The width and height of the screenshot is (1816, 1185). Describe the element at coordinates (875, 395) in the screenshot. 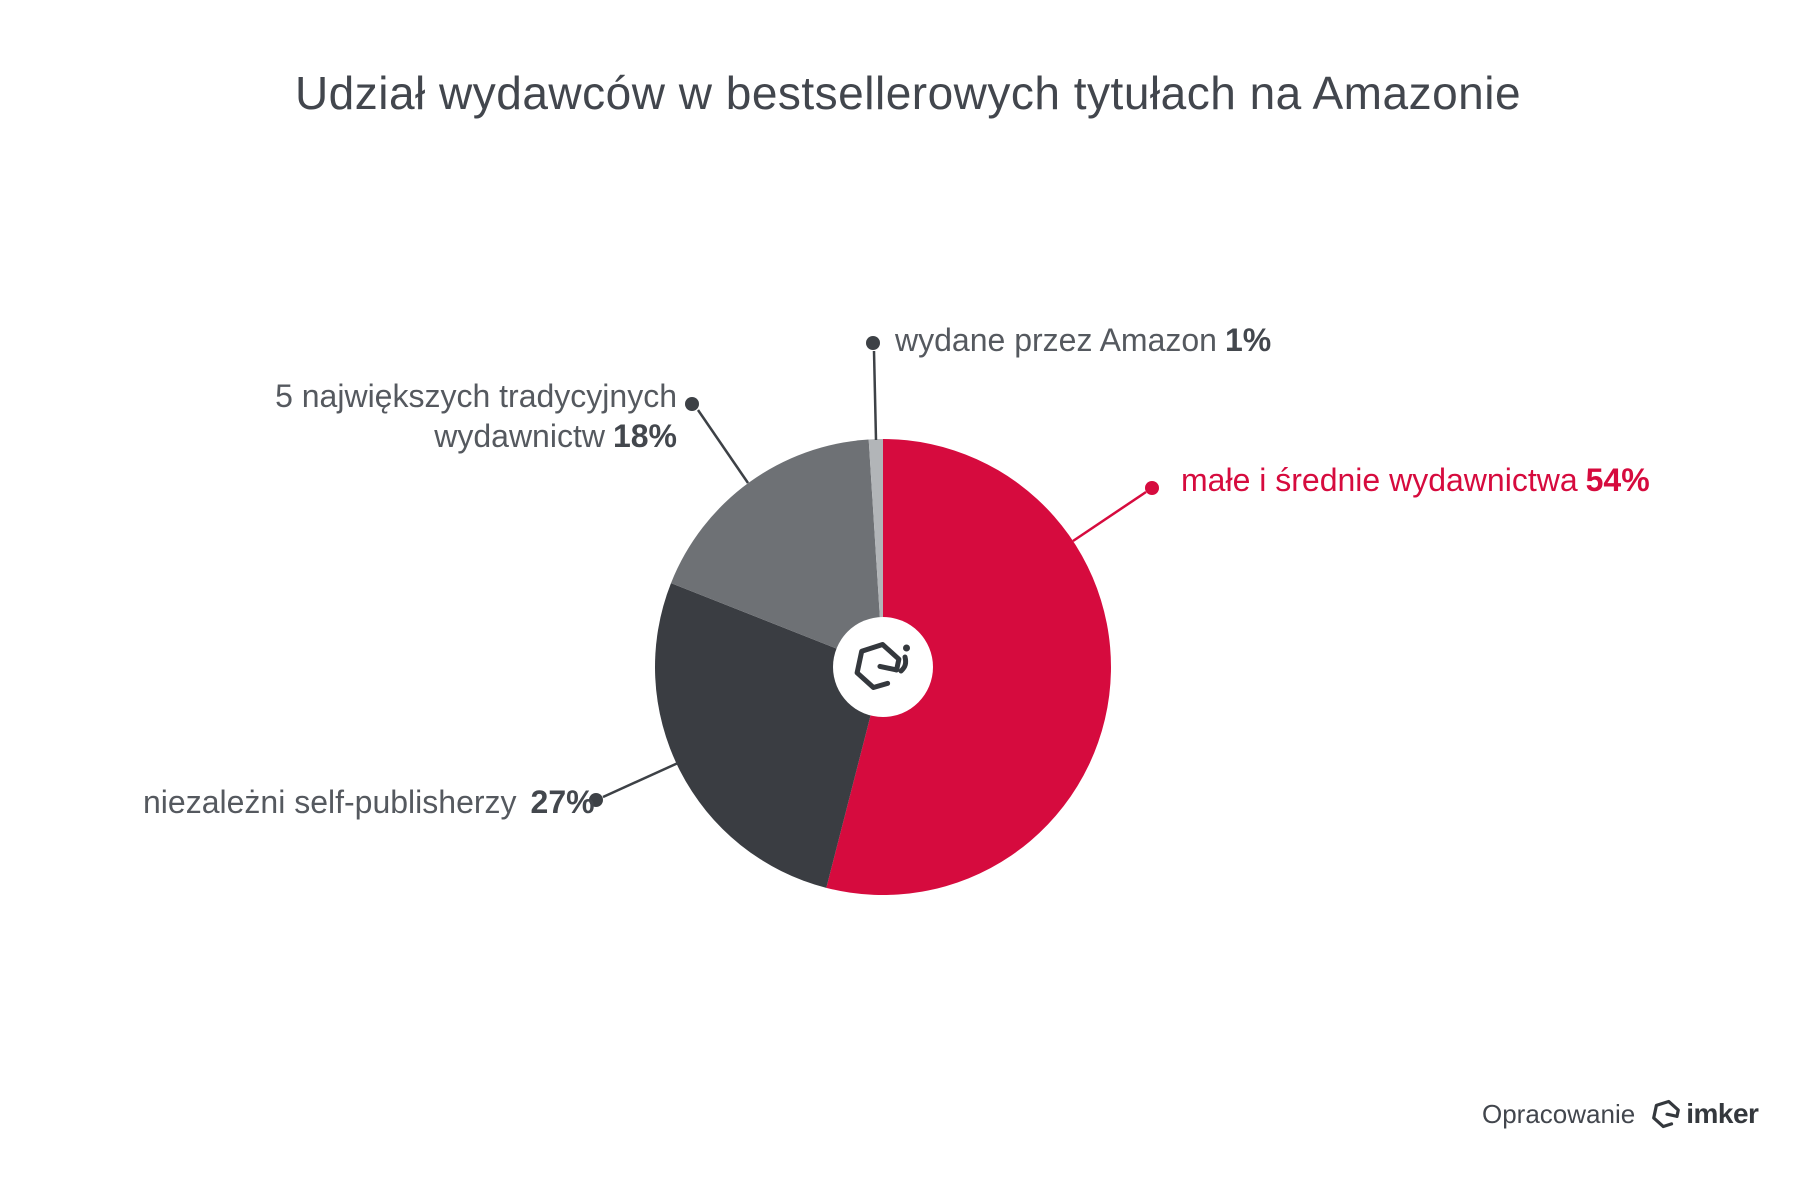

I see `leader-line-amazon` at that location.